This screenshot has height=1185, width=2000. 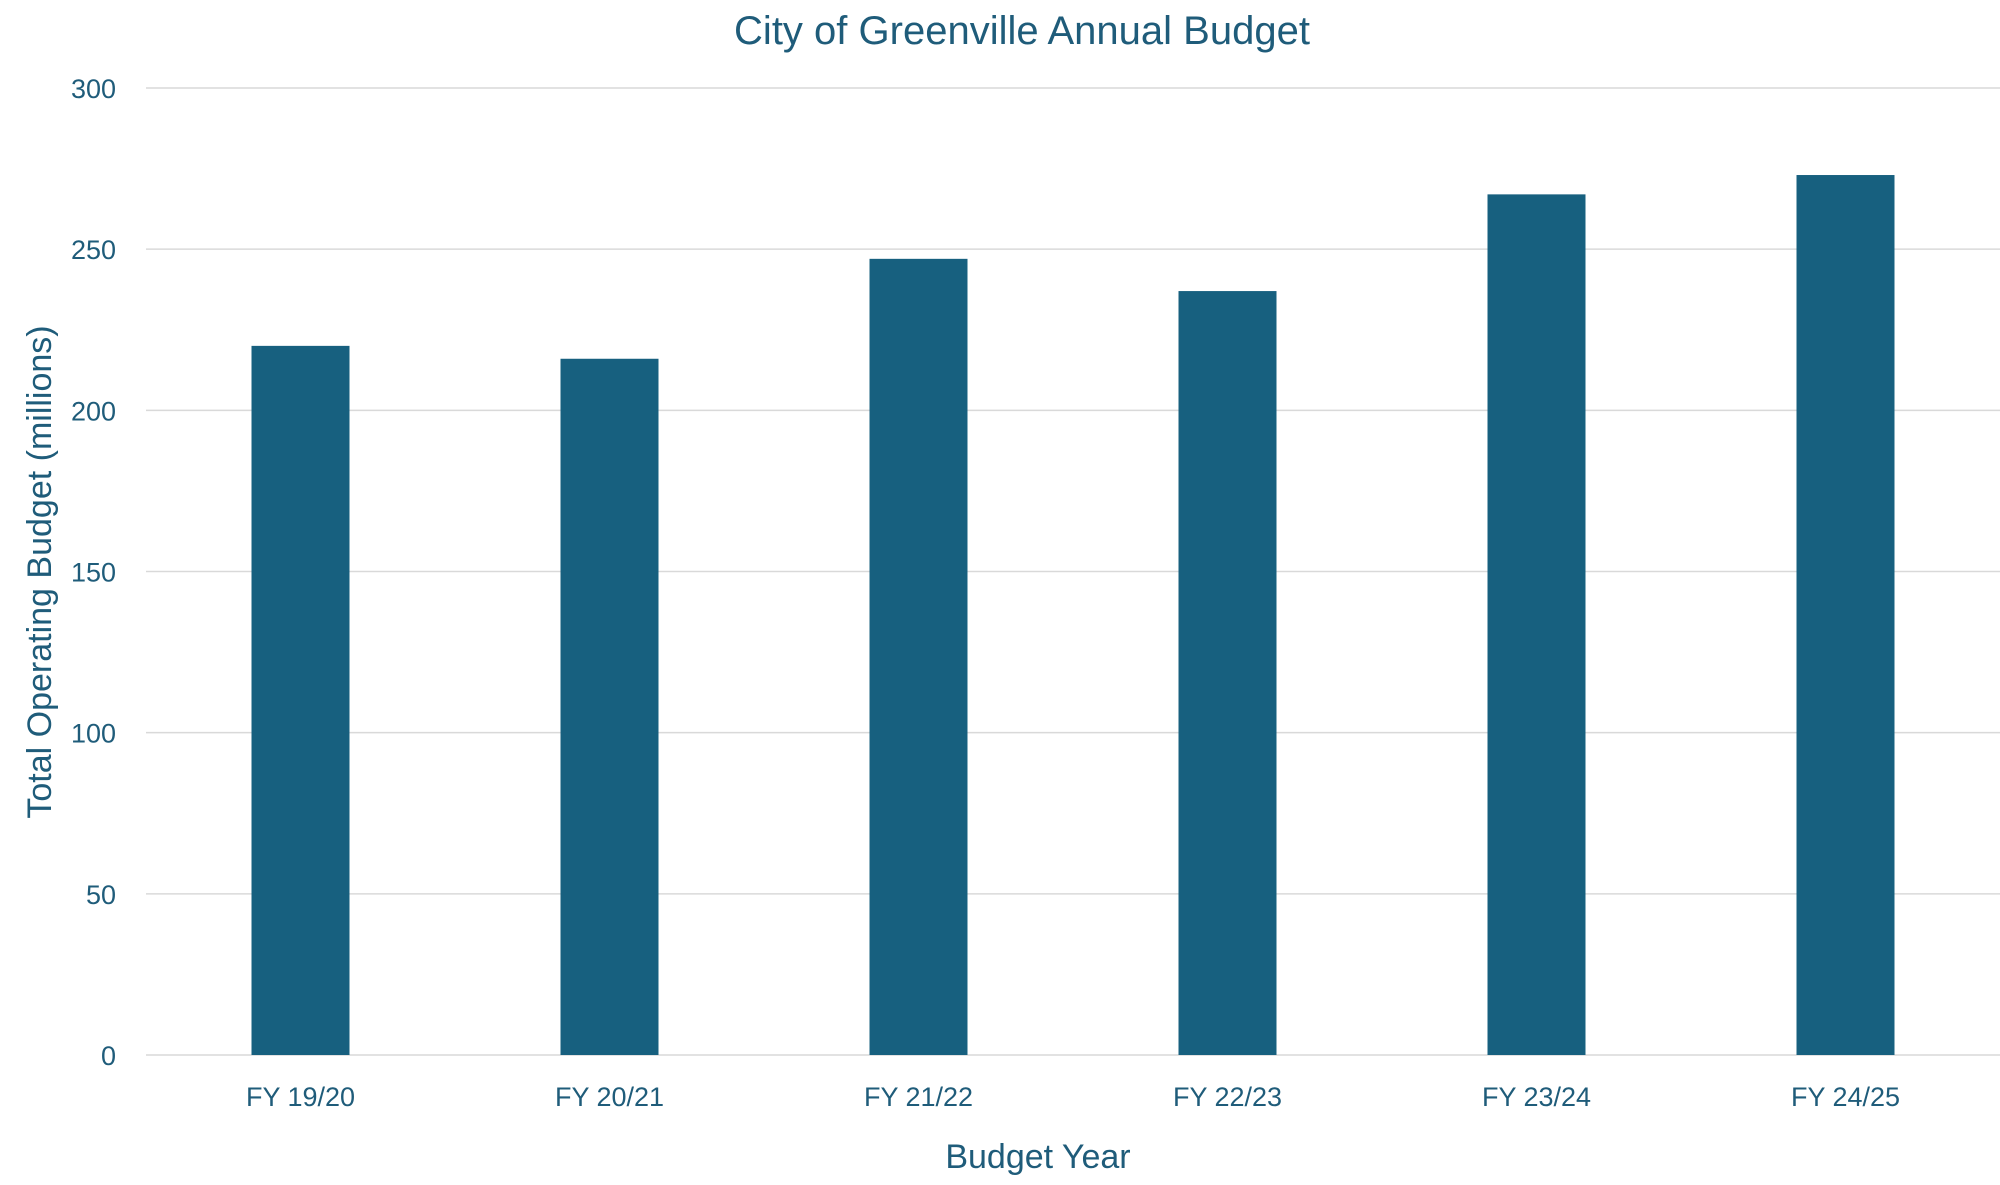 I want to click on x-tick-label: FY 20/21, so click(x=609, y=1097).